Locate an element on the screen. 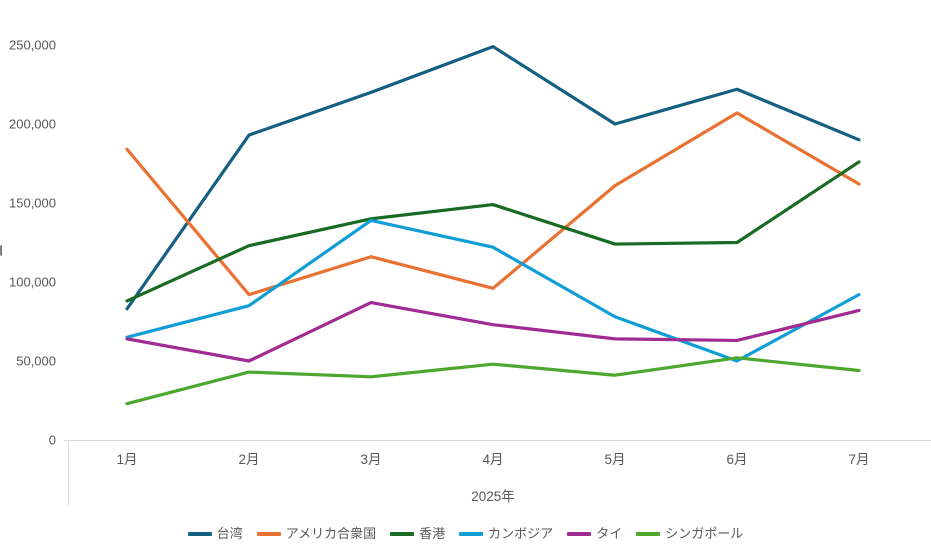  x-category-label: 6月 is located at coordinates (736, 459).